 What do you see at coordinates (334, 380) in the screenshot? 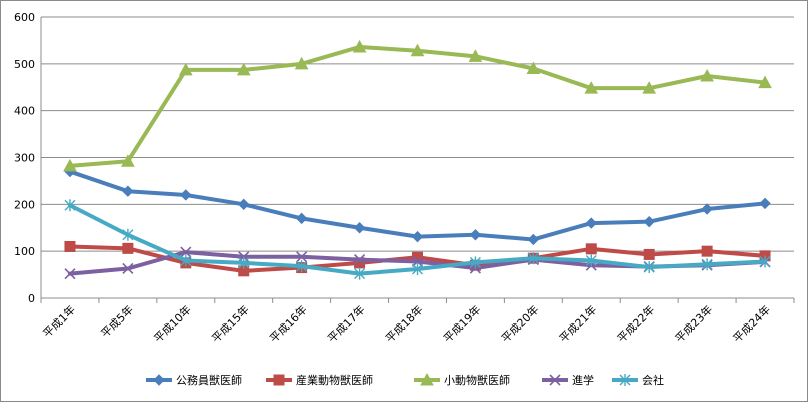
I see `legend-label: 産業動物獣医師` at bounding box center [334, 380].